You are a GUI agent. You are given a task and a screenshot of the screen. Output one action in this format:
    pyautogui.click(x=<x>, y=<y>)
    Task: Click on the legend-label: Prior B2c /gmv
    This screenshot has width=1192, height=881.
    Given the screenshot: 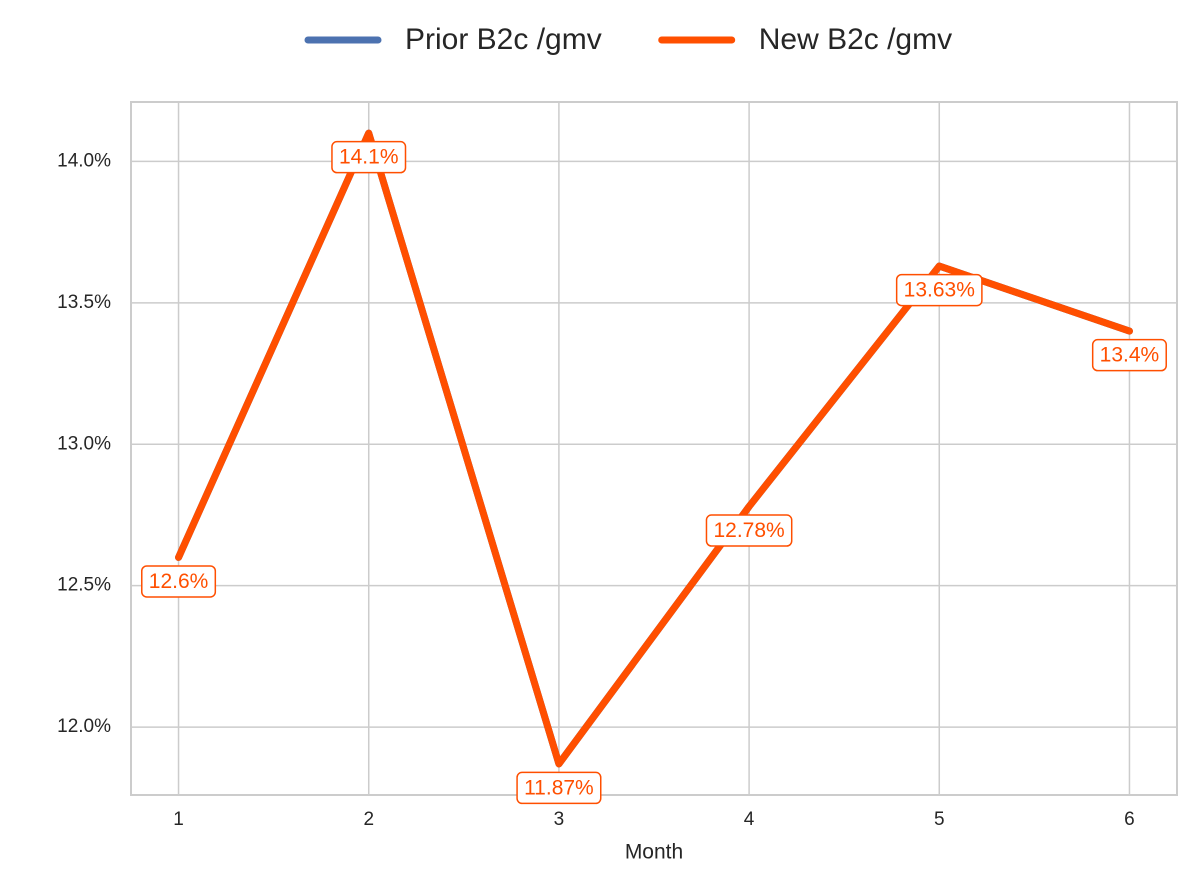 What is the action you would take?
    pyautogui.click(x=503, y=39)
    